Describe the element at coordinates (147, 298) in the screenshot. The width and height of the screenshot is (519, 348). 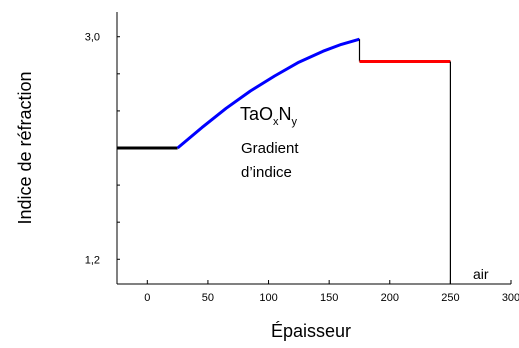
I see `x-tick-label: 0` at that location.